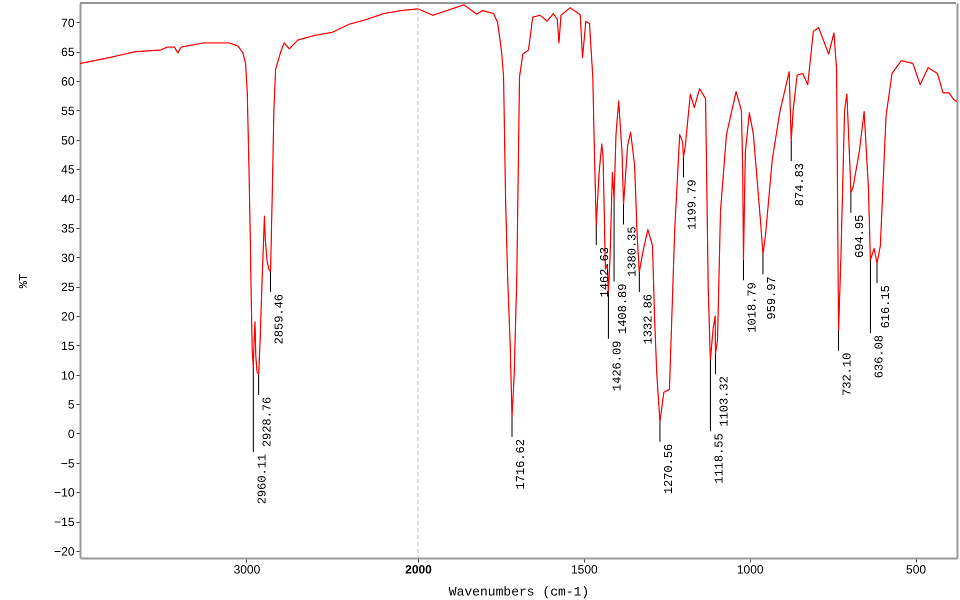 The width and height of the screenshot is (960, 600). Describe the element at coordinates (752, 307) in the screenshot. I see `annotation: 1018.79` at that location.